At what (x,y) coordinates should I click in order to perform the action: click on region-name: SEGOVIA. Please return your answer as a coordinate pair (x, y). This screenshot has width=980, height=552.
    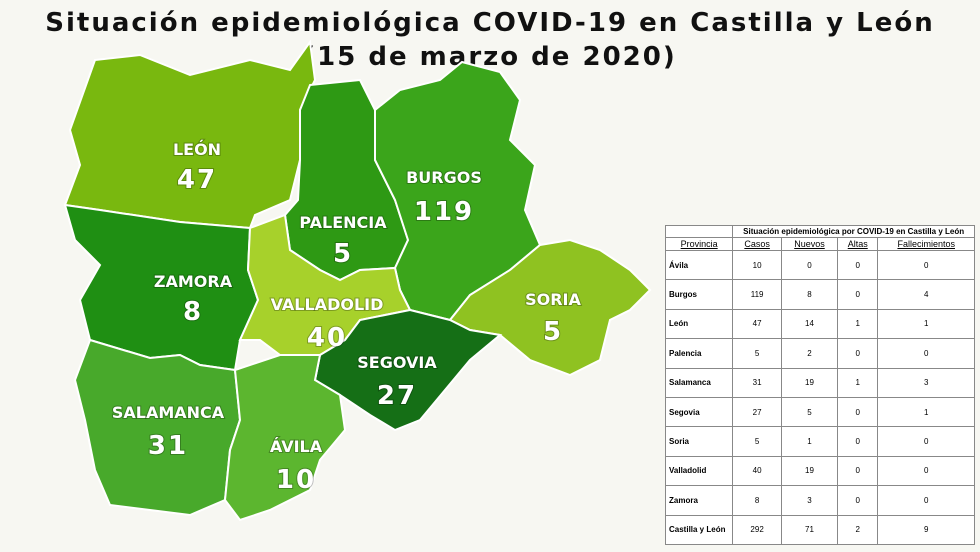
    Looking at the image, I should click on (397, 362).